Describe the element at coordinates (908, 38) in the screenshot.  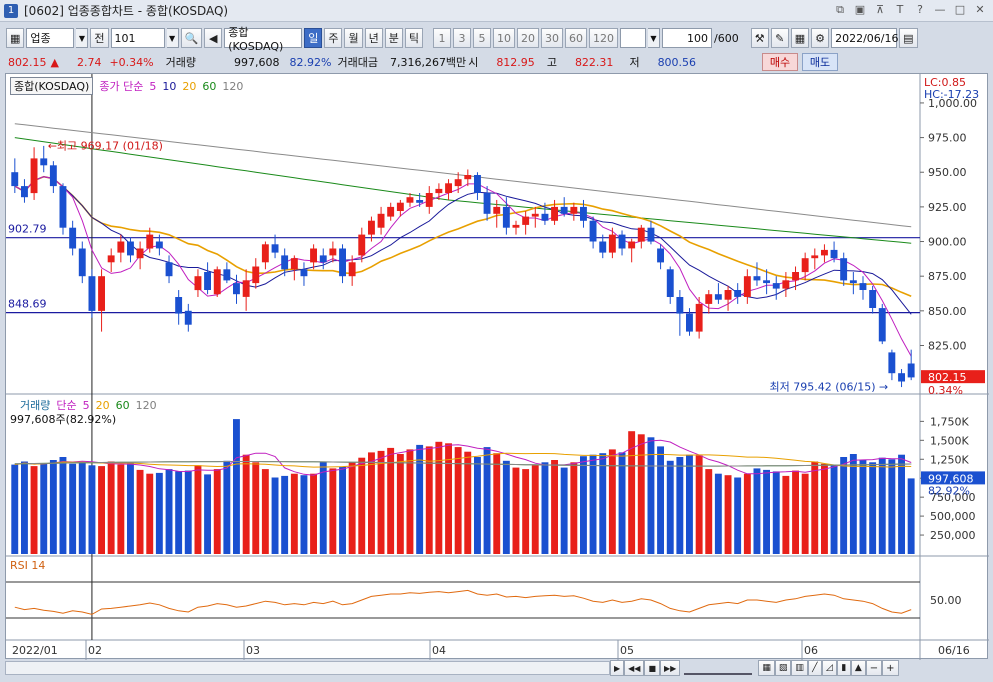
I see `calendar-icon: ▤` at that location.